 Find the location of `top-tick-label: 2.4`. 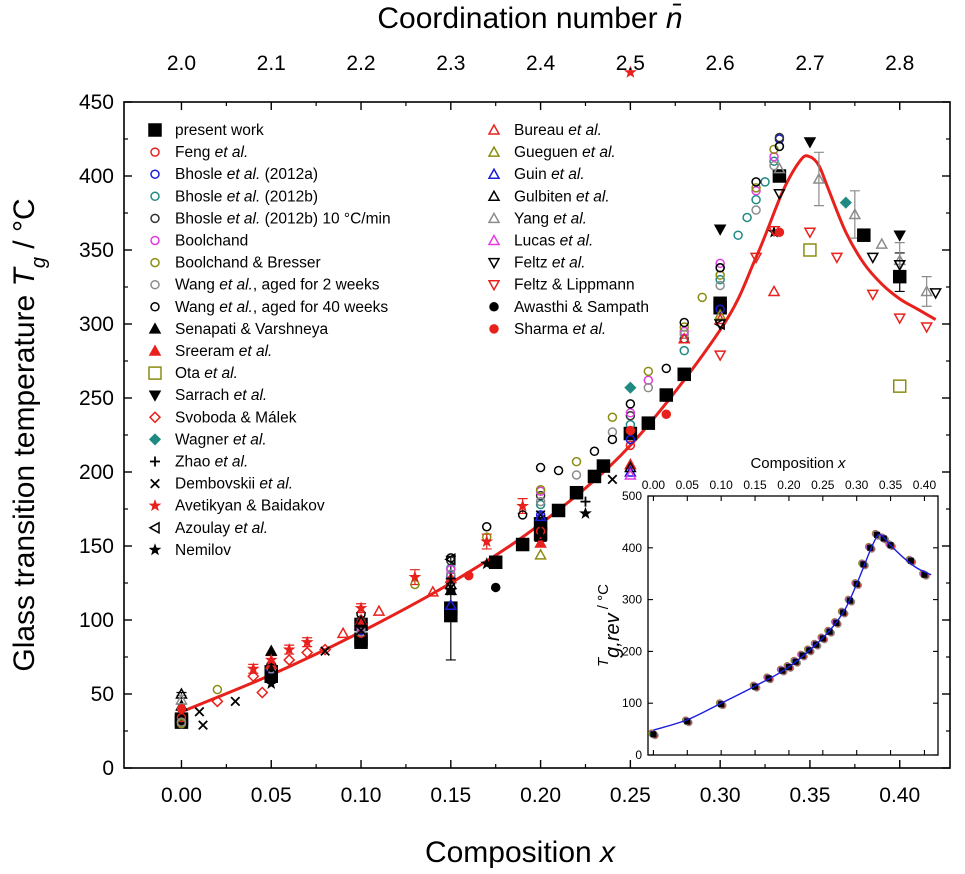

top-tick-label: 2.4 is located at coordinates (541, 63).